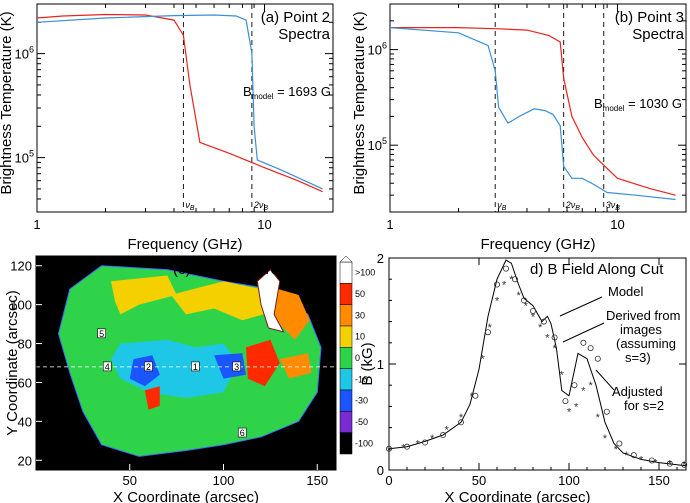 Image resolution: width=690 pixels, height=503 pixels. What do you see at coordinates (643, 315) in the screenshot?
I see `label-derived: Derived from` at bounding box center [643, 315].